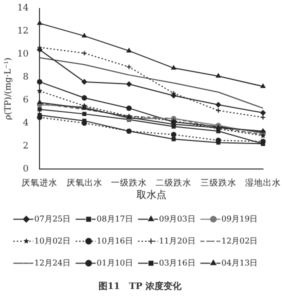 The height and width of the screenshot is (296, 282). I want to click on legend-label: 10月02日, so click(52, 241).